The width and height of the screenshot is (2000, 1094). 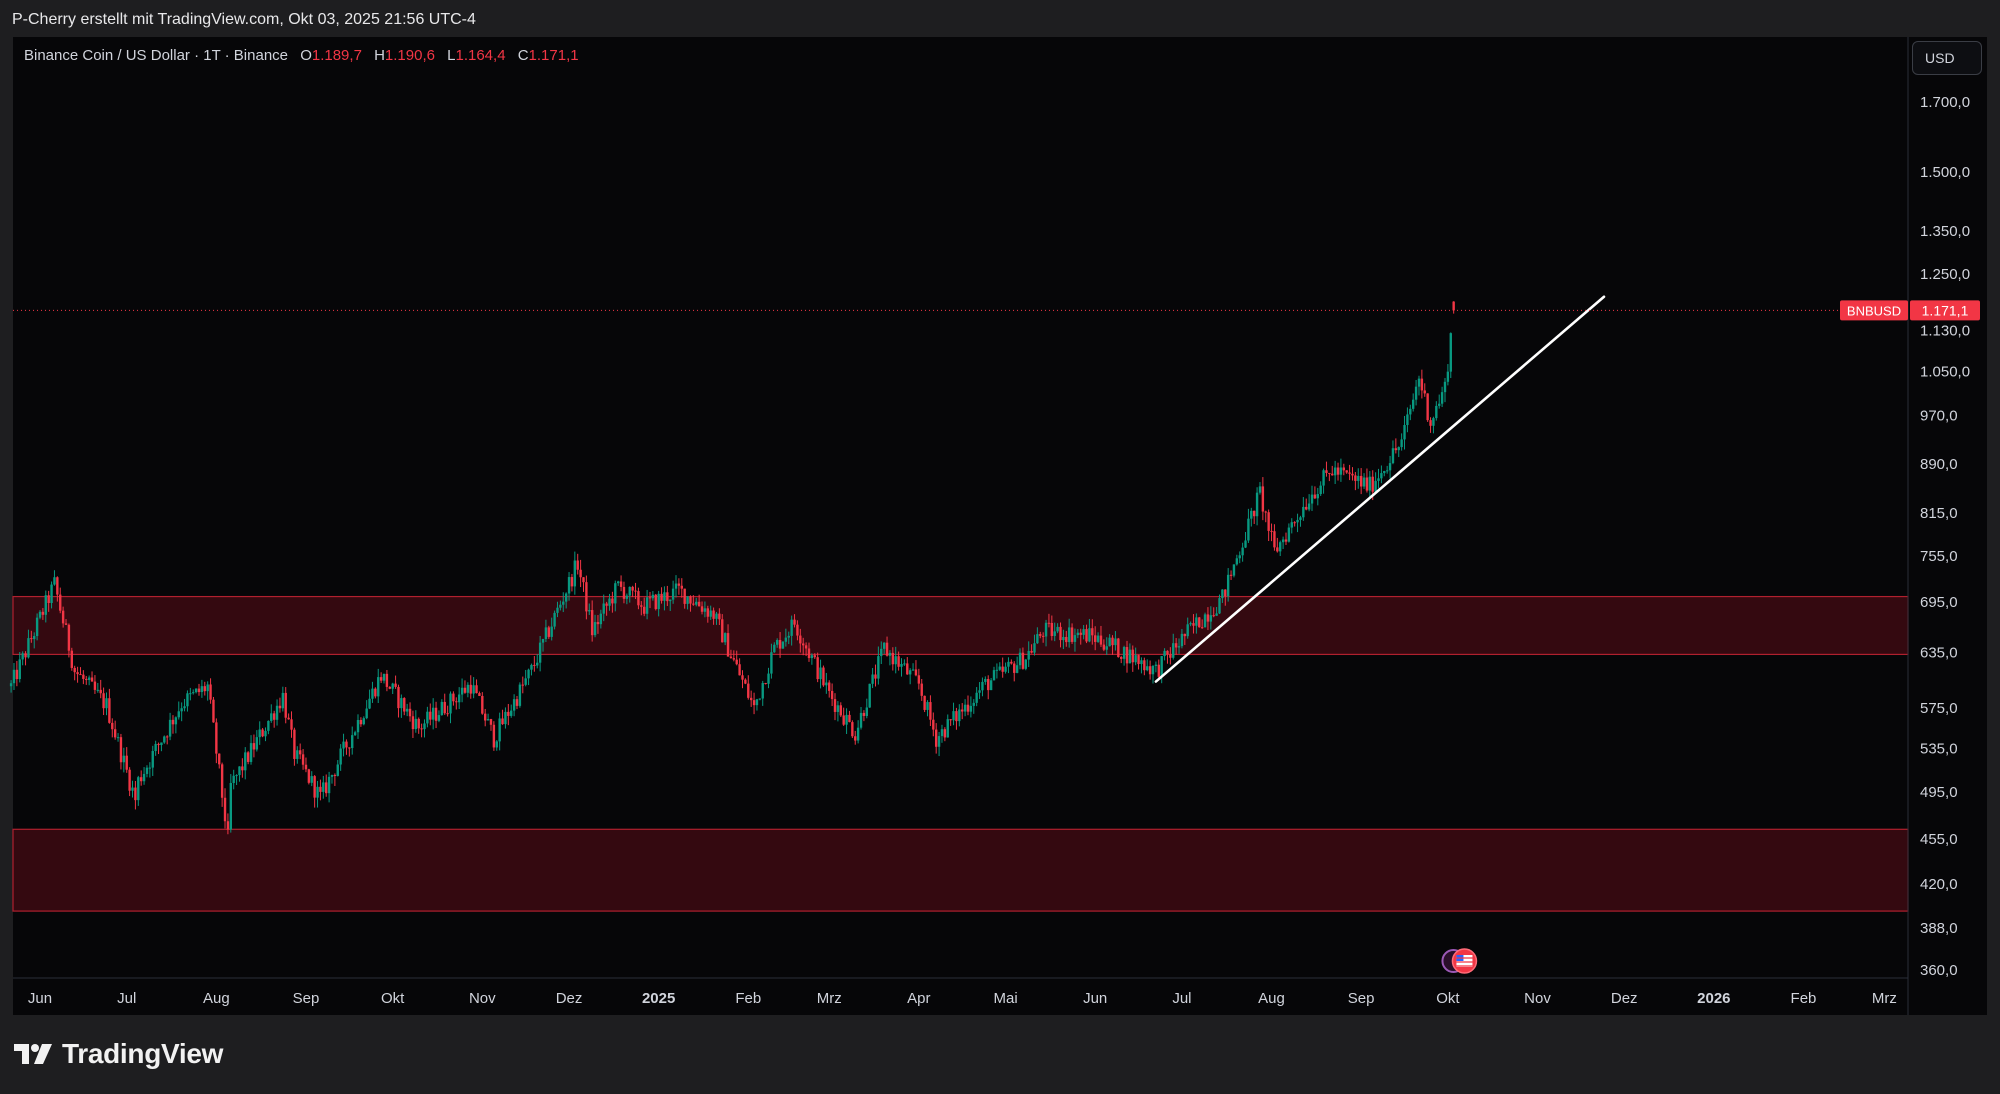 What do you see at coordinates (393, 998) in the screenshot?
I see `time-tick-label: Okt` at bounding box center [393, 998].